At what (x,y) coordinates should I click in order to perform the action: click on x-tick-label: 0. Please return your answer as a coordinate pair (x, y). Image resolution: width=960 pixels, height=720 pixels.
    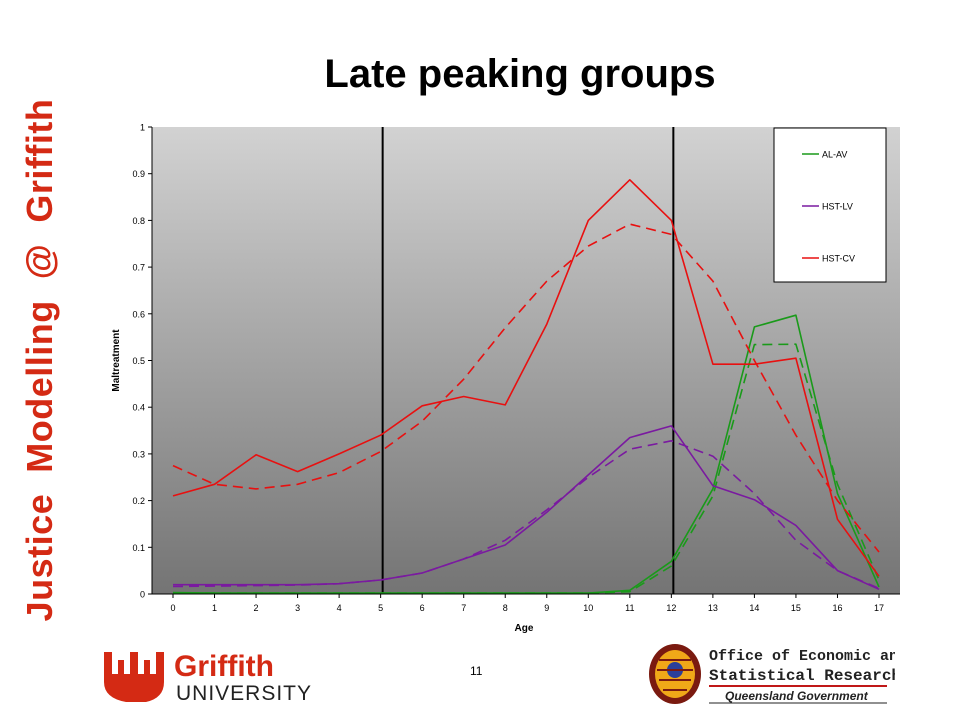
    Looking at the image, I should click on (172, 608).